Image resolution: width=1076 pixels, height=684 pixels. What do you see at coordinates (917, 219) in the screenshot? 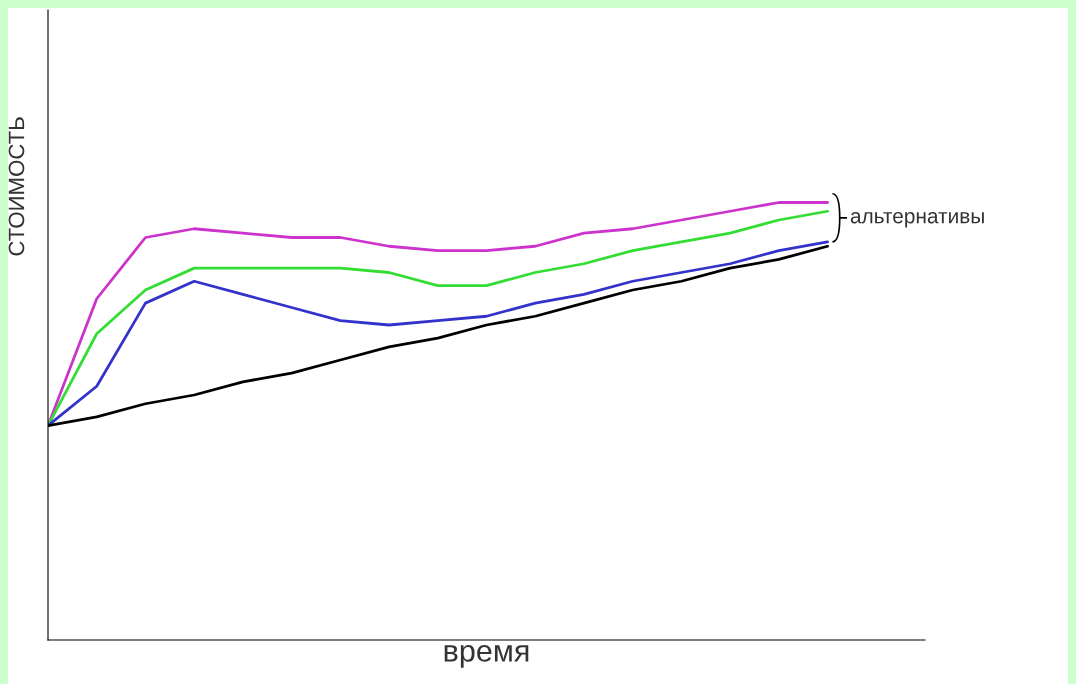
I see `annotation: альтернативы` at bounding box center [917, 219].